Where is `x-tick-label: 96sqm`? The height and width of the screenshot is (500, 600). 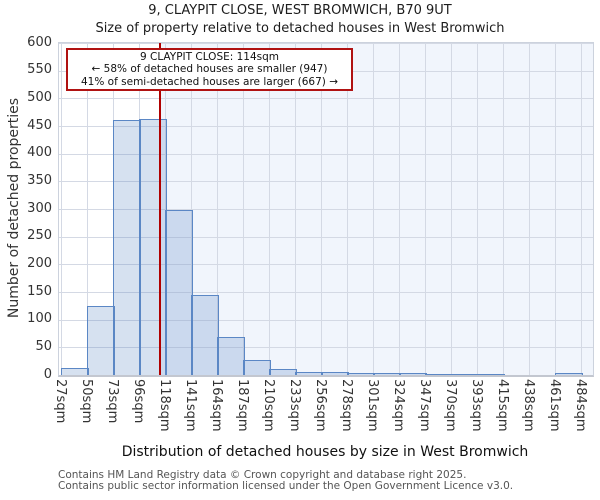
x-tick-label: 96sqm is located at coordinates (138, 401).